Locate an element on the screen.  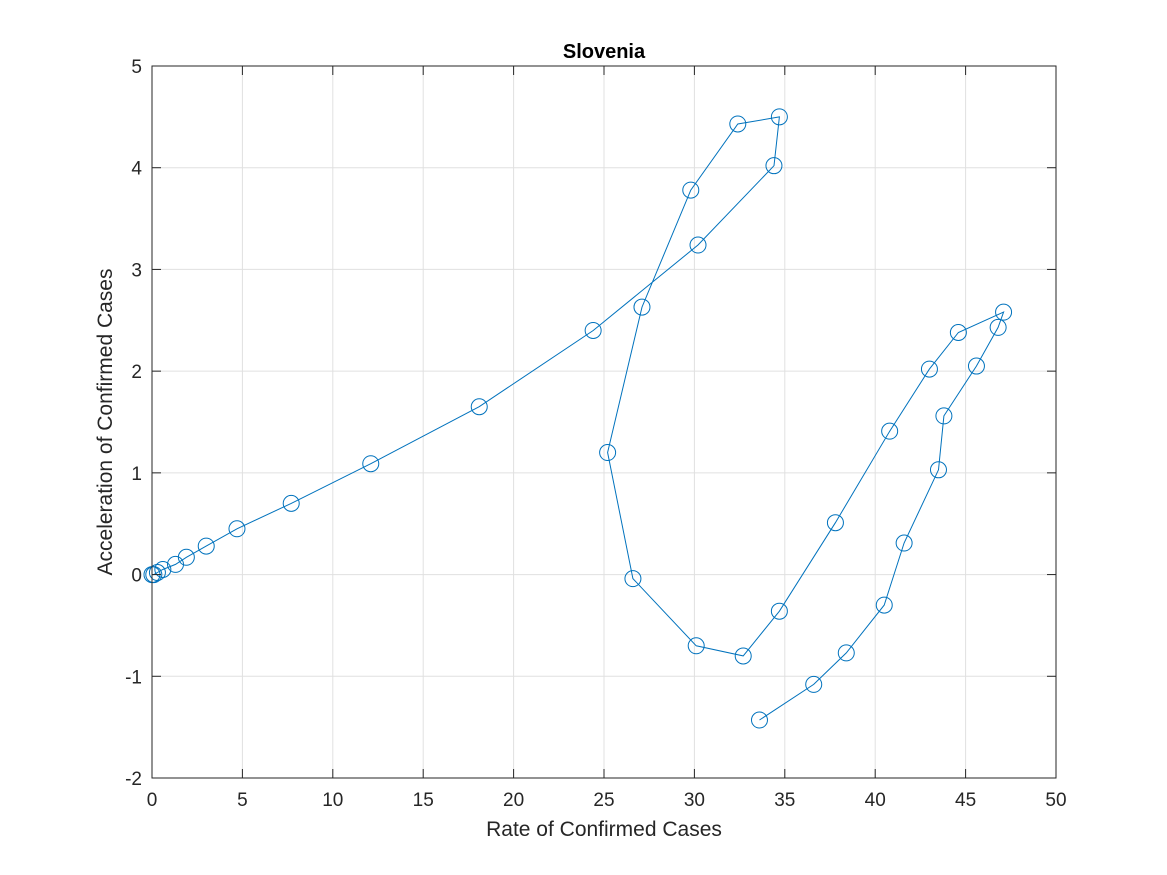
x-tick-label: 5 is located at coordinates (242, 800).